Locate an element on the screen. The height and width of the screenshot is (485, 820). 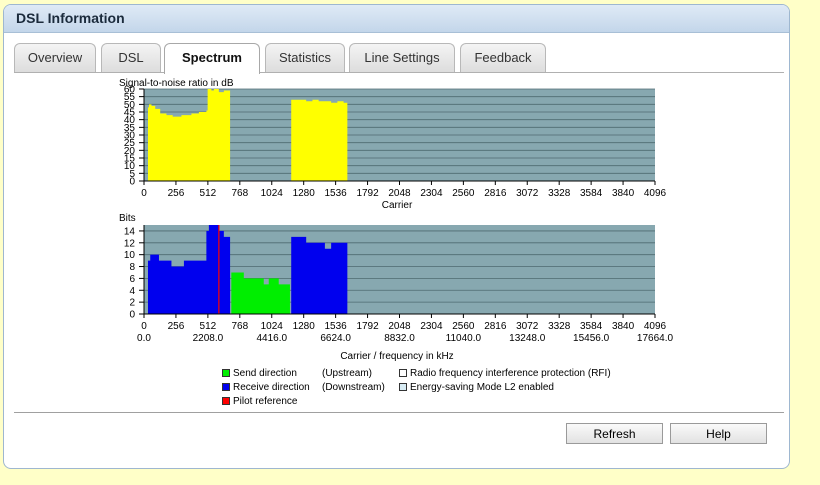
bits-xtick-label: 1536 is located at coordinates (336, 326).